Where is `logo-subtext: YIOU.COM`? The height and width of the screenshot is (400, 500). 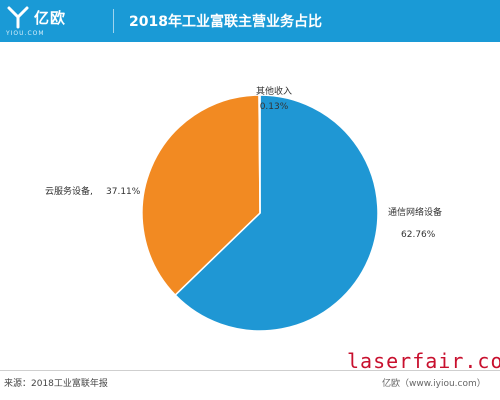 logo-subtext: YIOU.COM is located at coordinates (25, 33).